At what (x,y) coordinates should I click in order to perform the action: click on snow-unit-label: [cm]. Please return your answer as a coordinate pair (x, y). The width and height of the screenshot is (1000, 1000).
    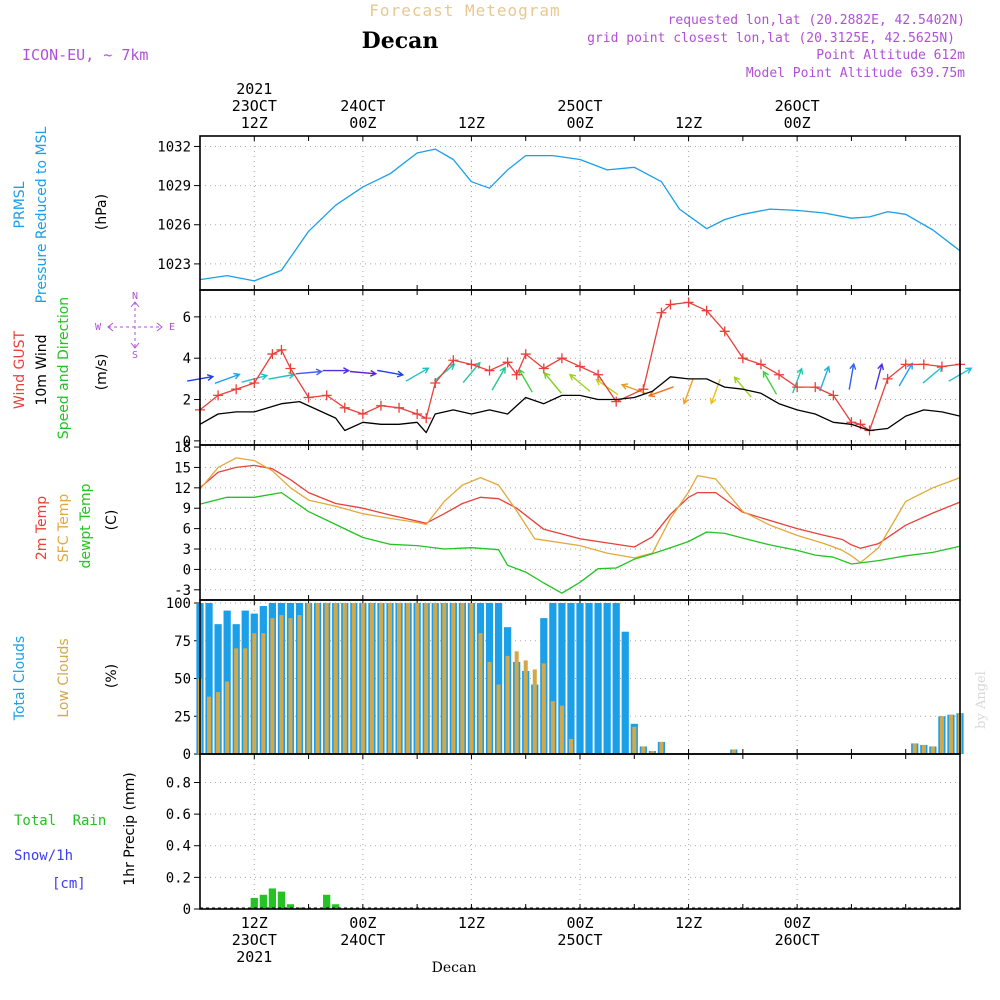
    Looking at the image, I should click on (69, 884).